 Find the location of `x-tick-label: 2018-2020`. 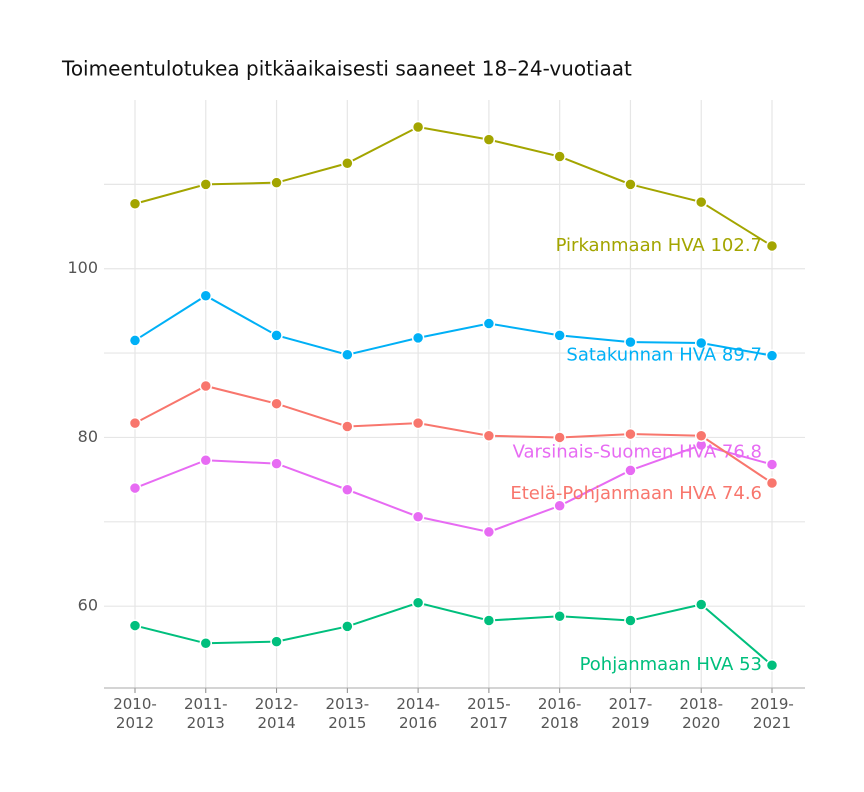

x-tick-label: 2018-2020 is located at coordinates (701, 713).